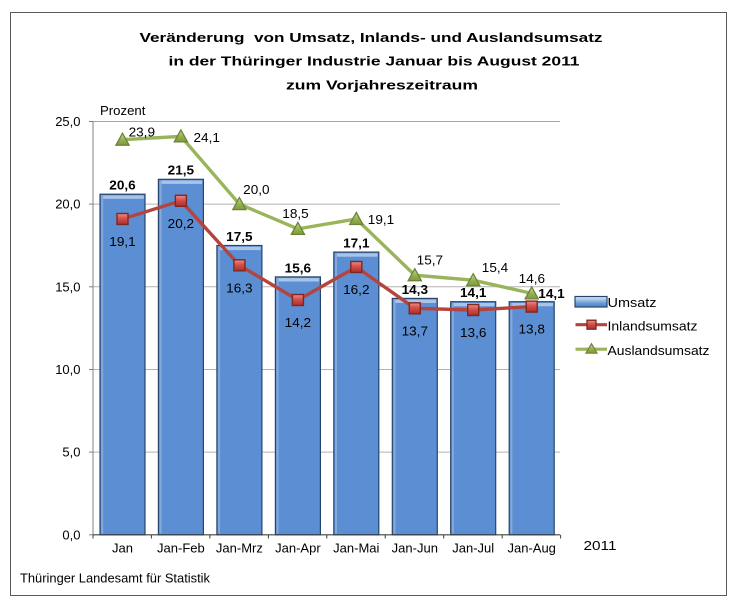 Image resolution: width=740 pixels, height=608 pixels. Describe the element at coordinates (239, 548) in the screenshot. I see `svg-text: Jan-Mrz` at that location.